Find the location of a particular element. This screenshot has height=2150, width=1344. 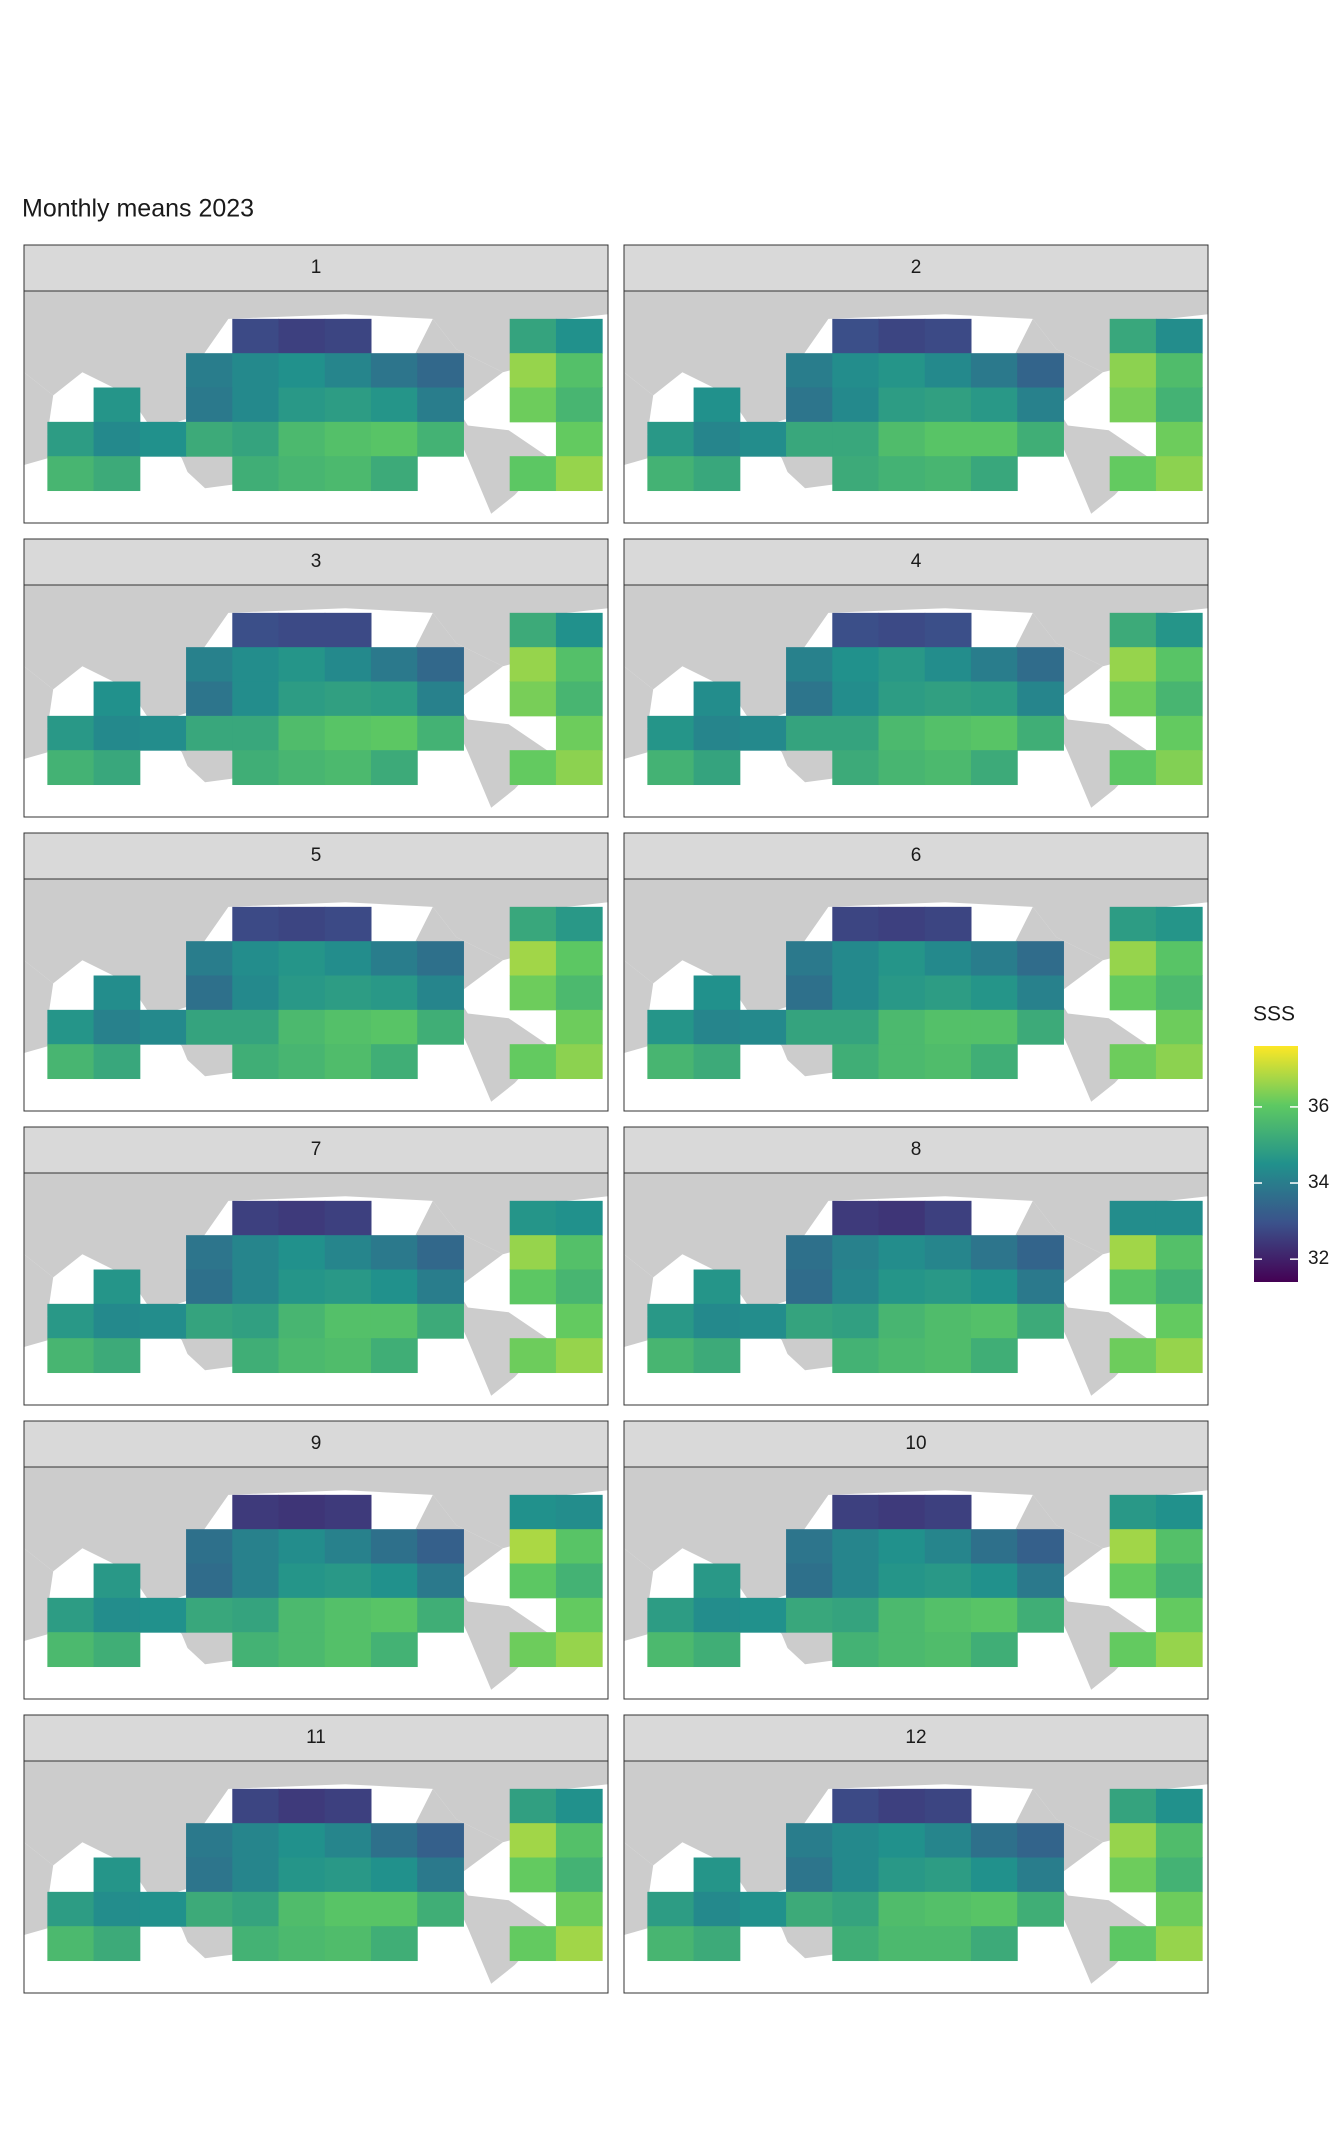

strip-label: 10 is located at coordinates (915, 1443).